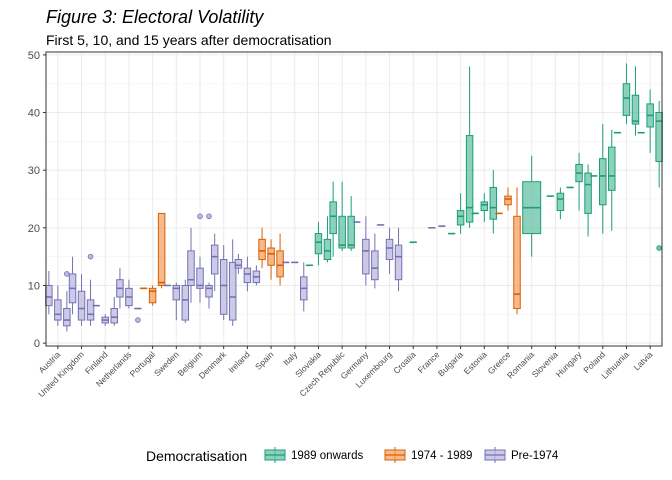 Image resolution: width=672 pixels, height=480 pixels. Describe the element at coordinates (569, 364) in the screenshot. I see `x-tick-label: Hungary` at that location.